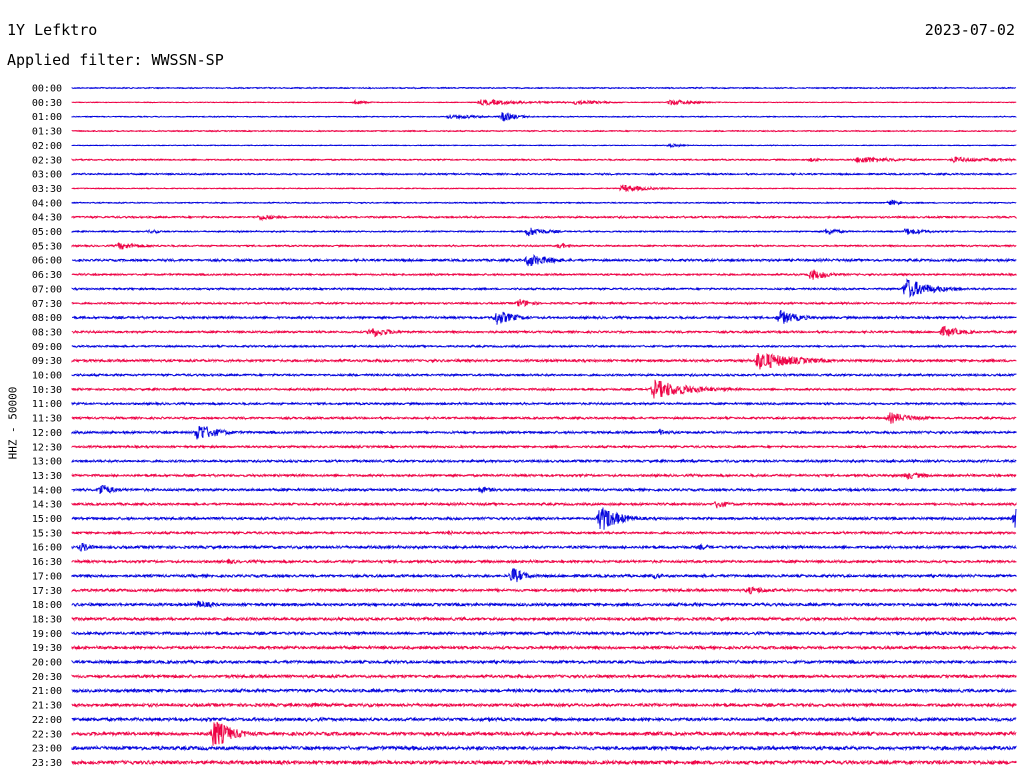 The width and height of the screenshot is (1024, 780). What do you see at coordinates (47, 203) in the screenshot?
I see `row-time-label: 04:00` at bounding box center [47, 203].